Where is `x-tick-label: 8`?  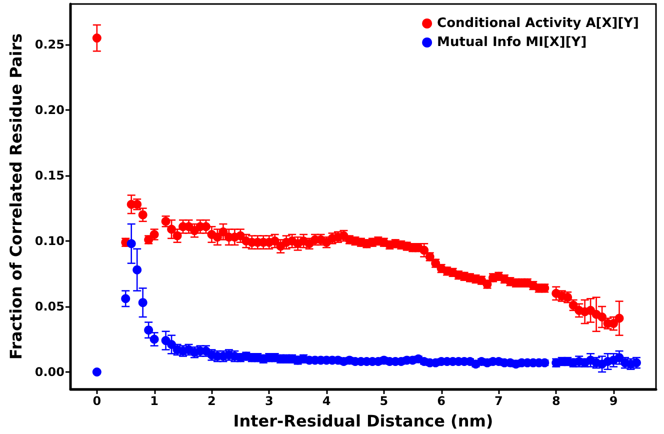
x-tick-label: 8 is located at coordinates (556, 401).